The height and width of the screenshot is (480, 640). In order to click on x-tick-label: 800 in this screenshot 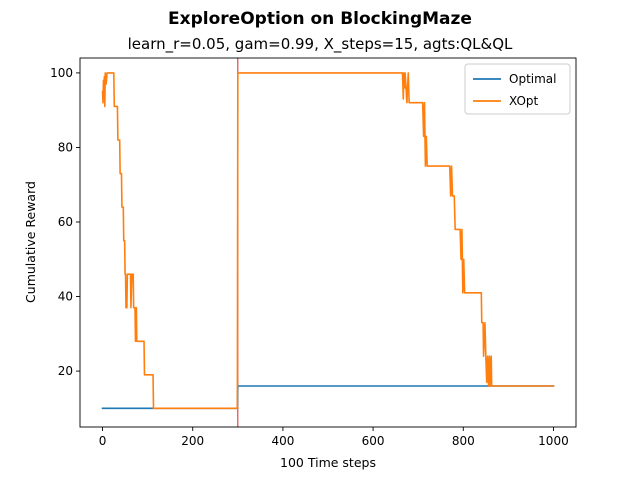, I will do `click(463, 441)`.